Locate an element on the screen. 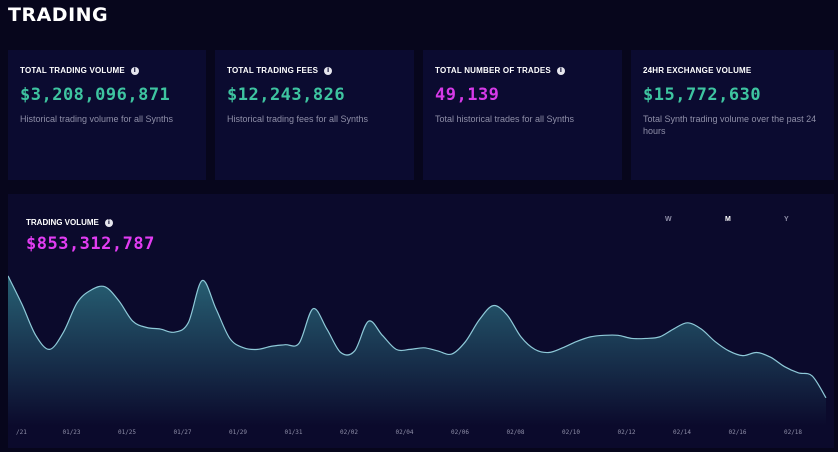 This screenshot has height=452, width=838. volume-label: TRADING VOLUME is located at coordinates (62, 222).